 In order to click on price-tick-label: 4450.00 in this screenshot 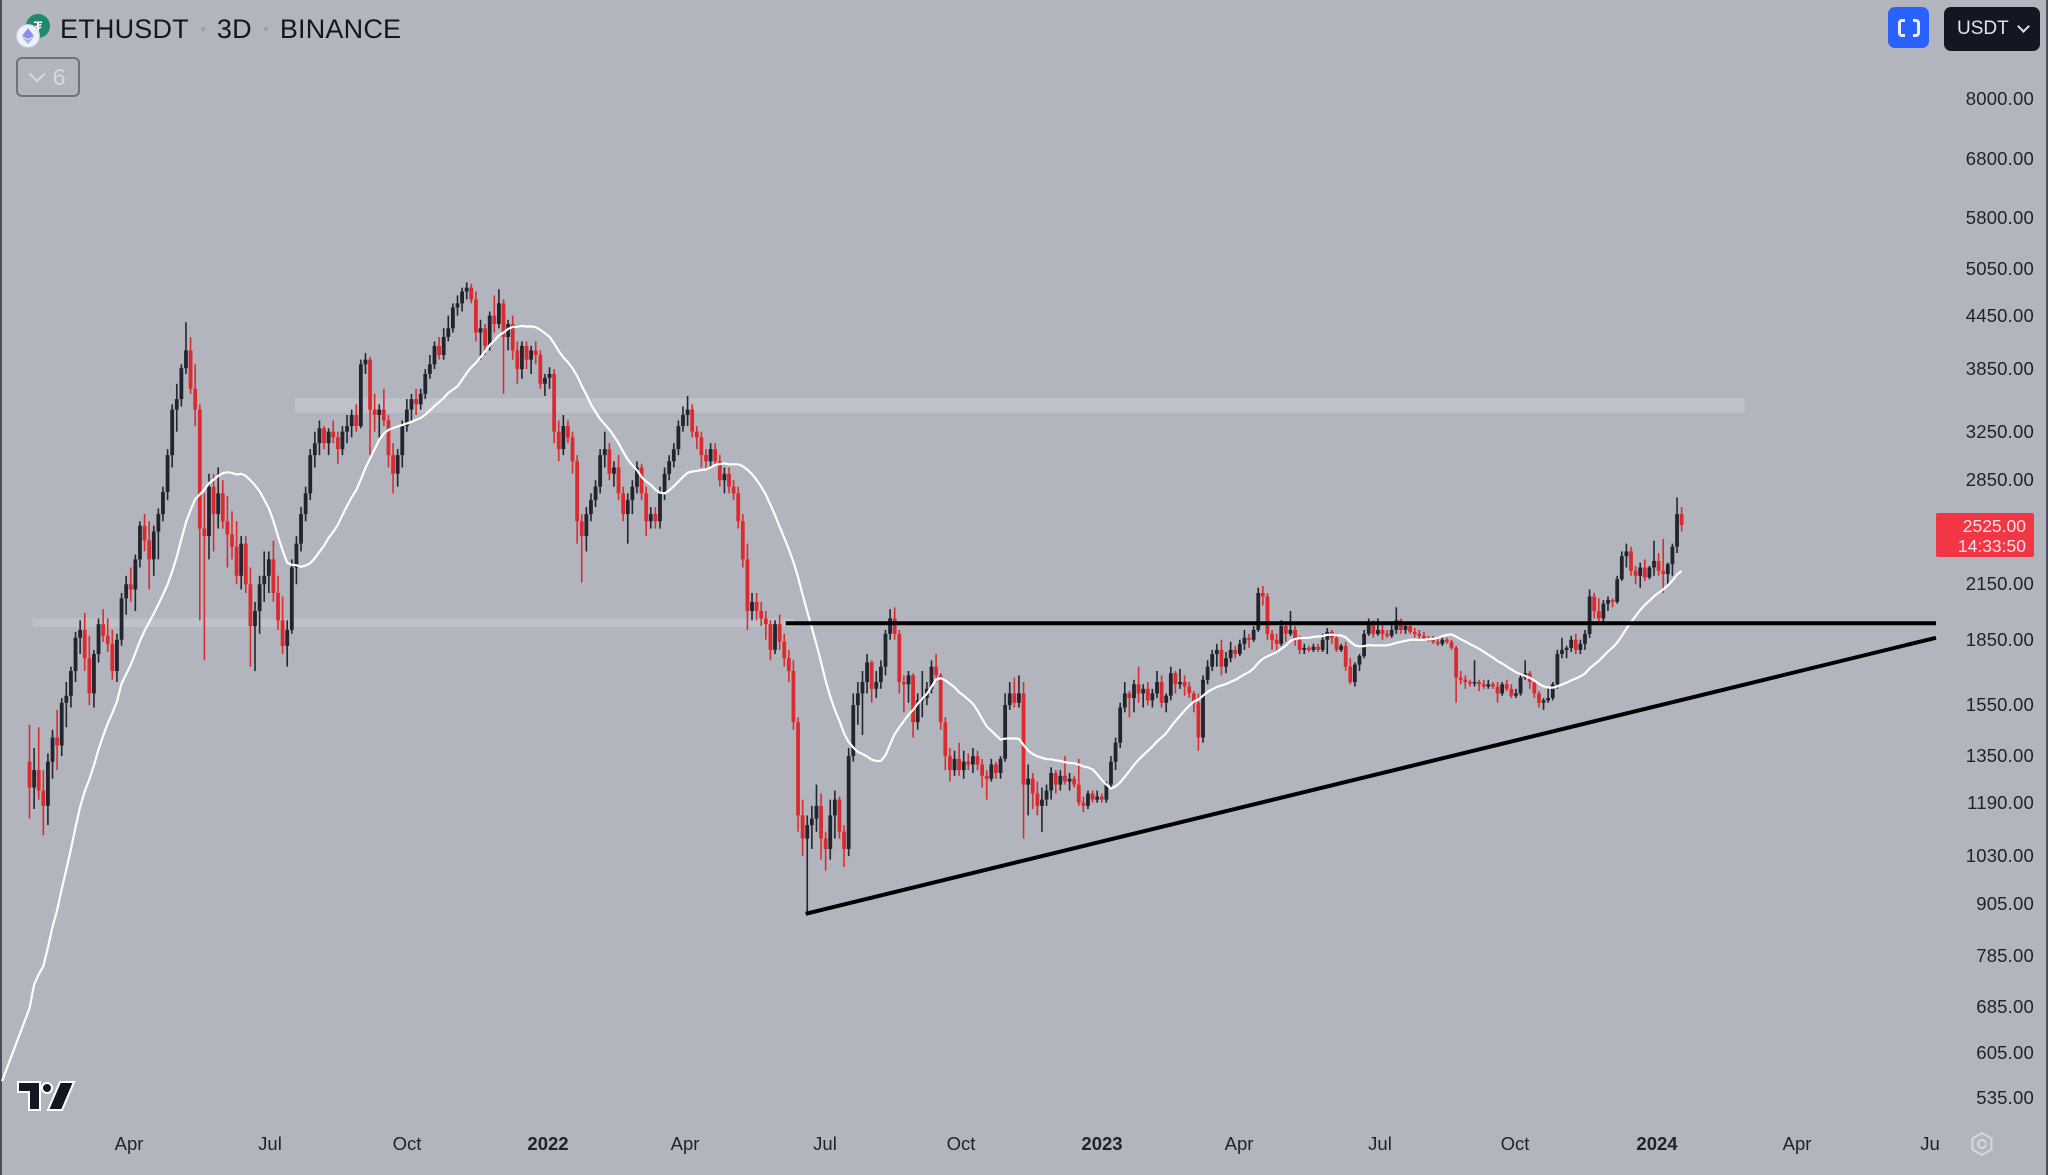, I will do `click(1999, 315)`.